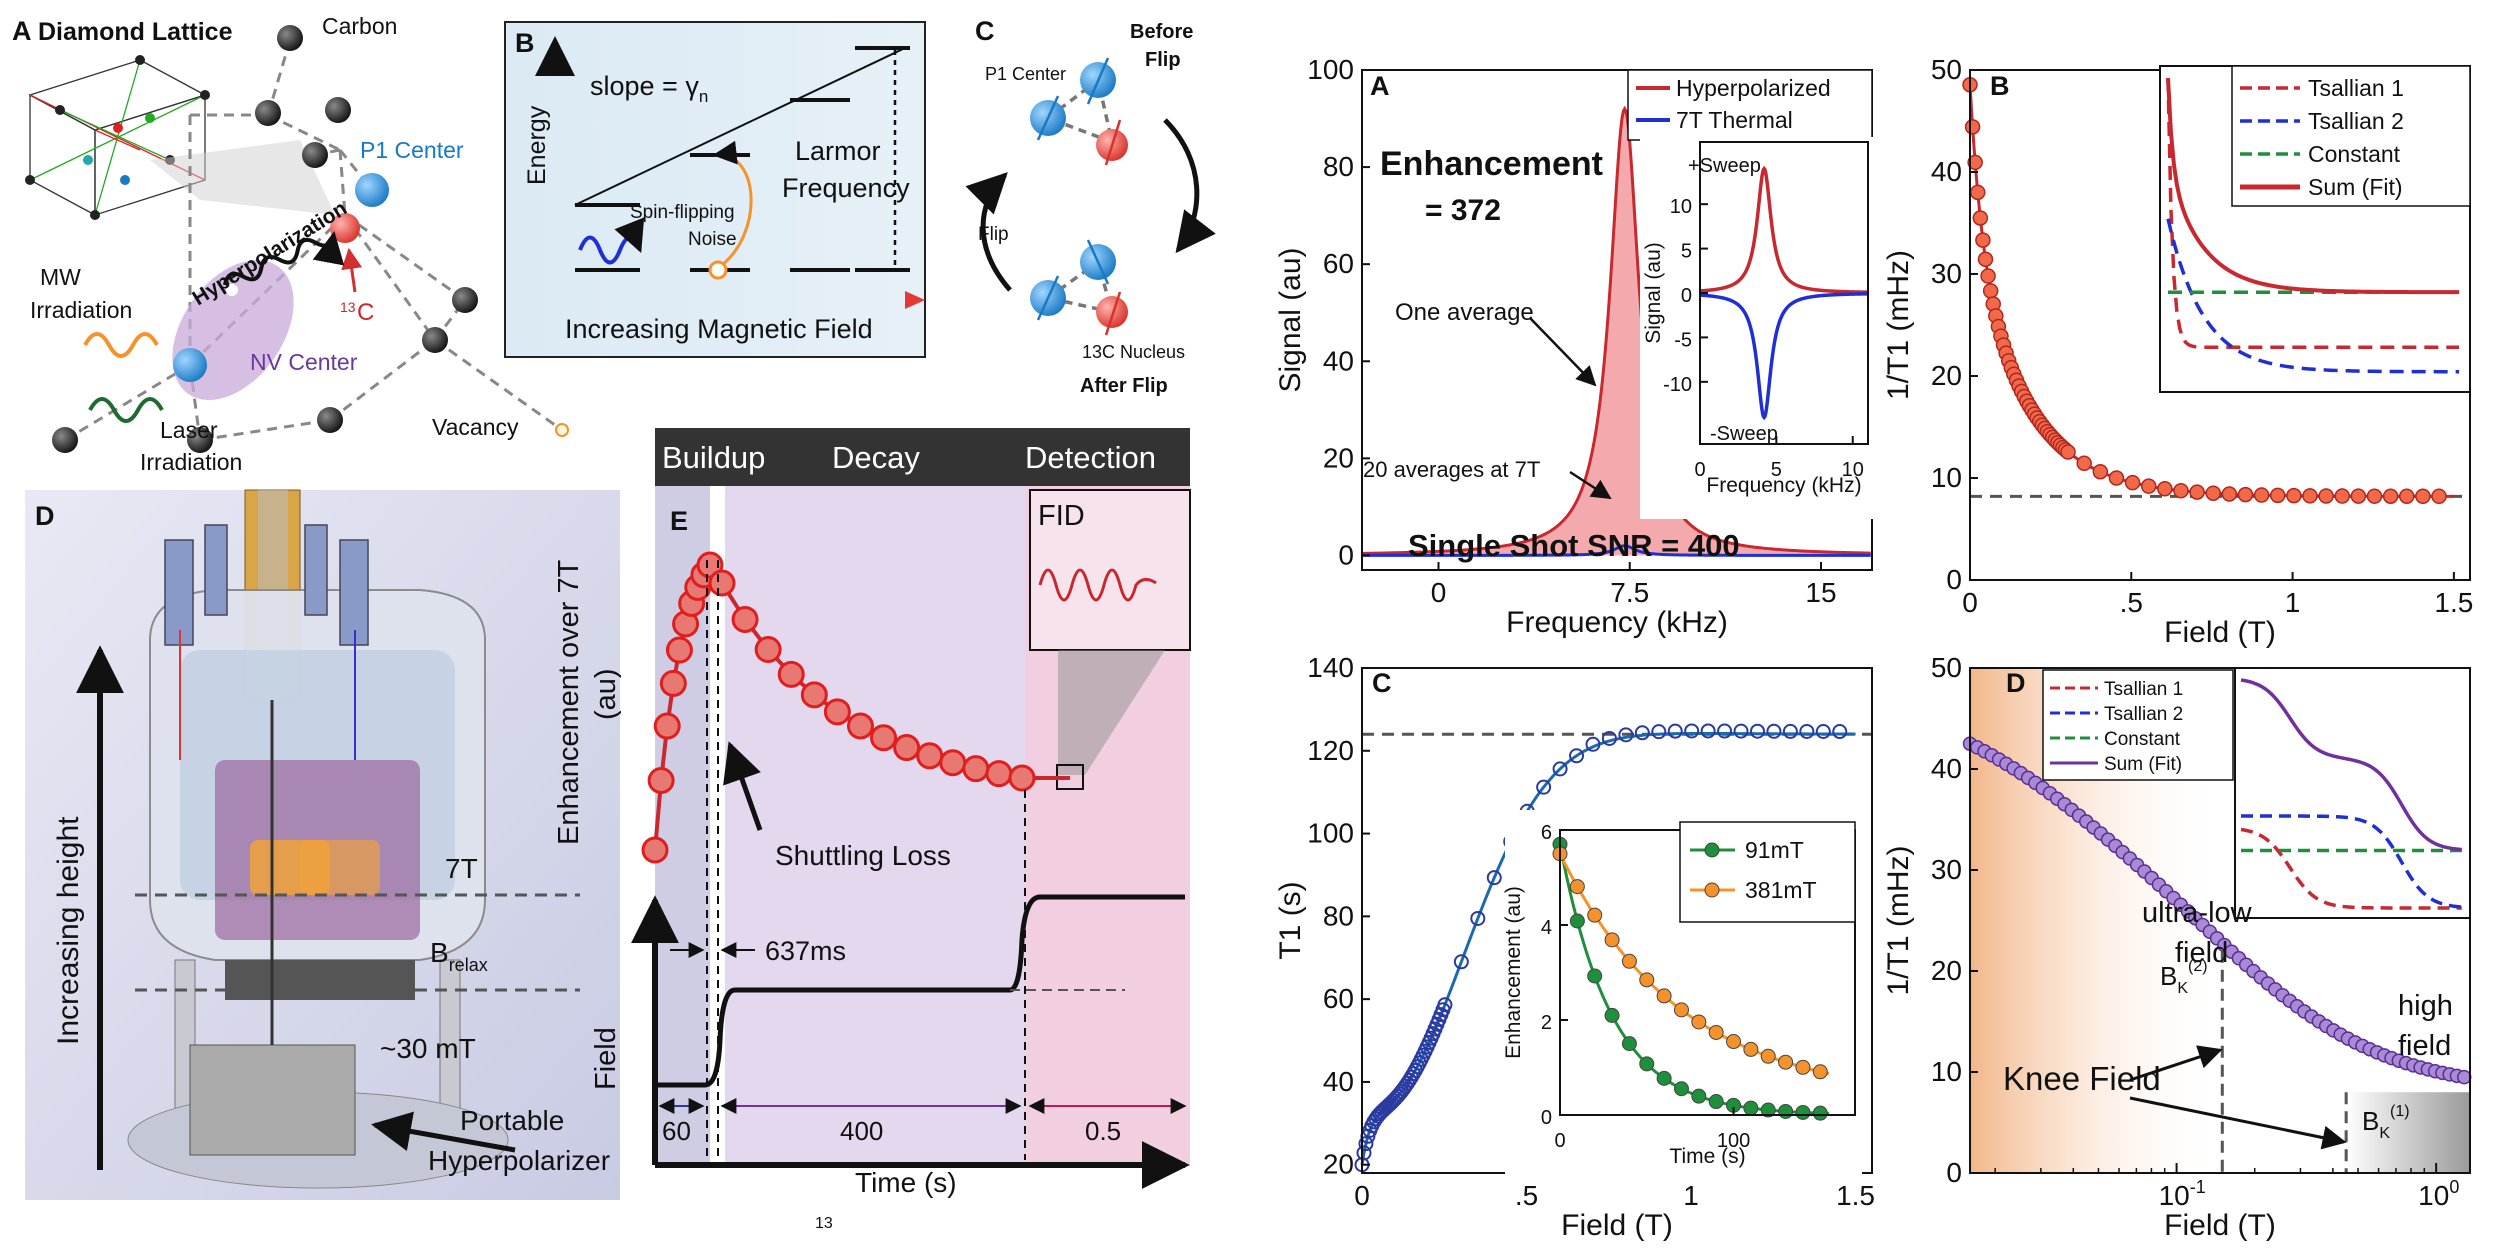 Image resolution: width=2500 pixels, height=1255 pixels. I want to click on chart-d-ytick-label: 40, so click(1946, 768).